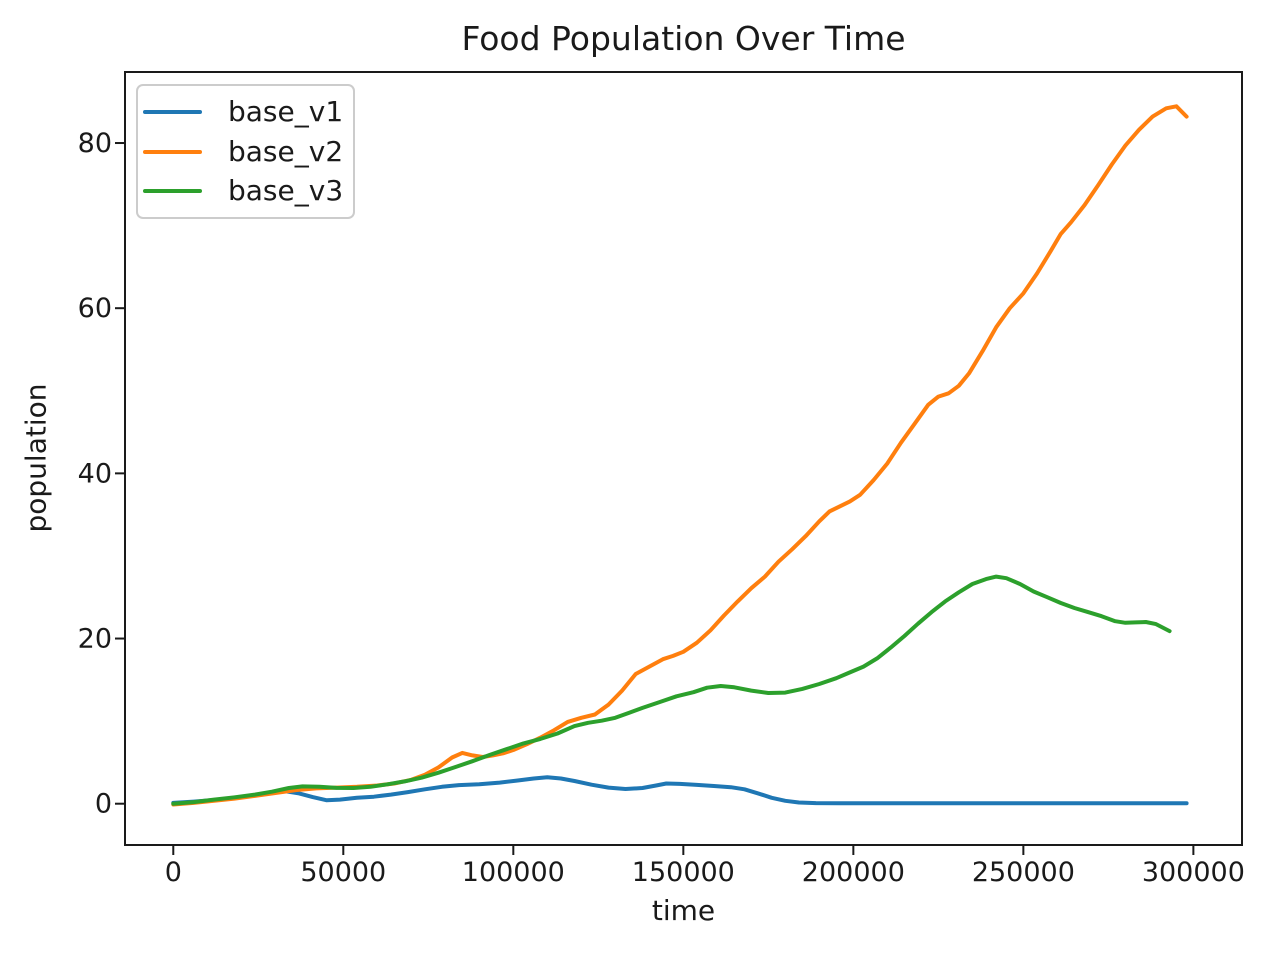 Image resolution: width=1274 pixels, height=956 pixels. Describe the element at coordinates (513, 872) in the screenshot. I see `x-tick-label: 100000` at that location.